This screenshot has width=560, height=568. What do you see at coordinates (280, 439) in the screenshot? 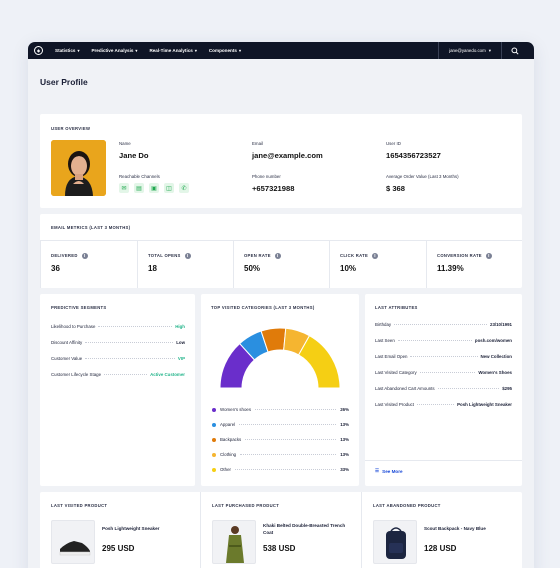
I see `legend-item: Backpacks 13%` at bounding box center [280, 439].